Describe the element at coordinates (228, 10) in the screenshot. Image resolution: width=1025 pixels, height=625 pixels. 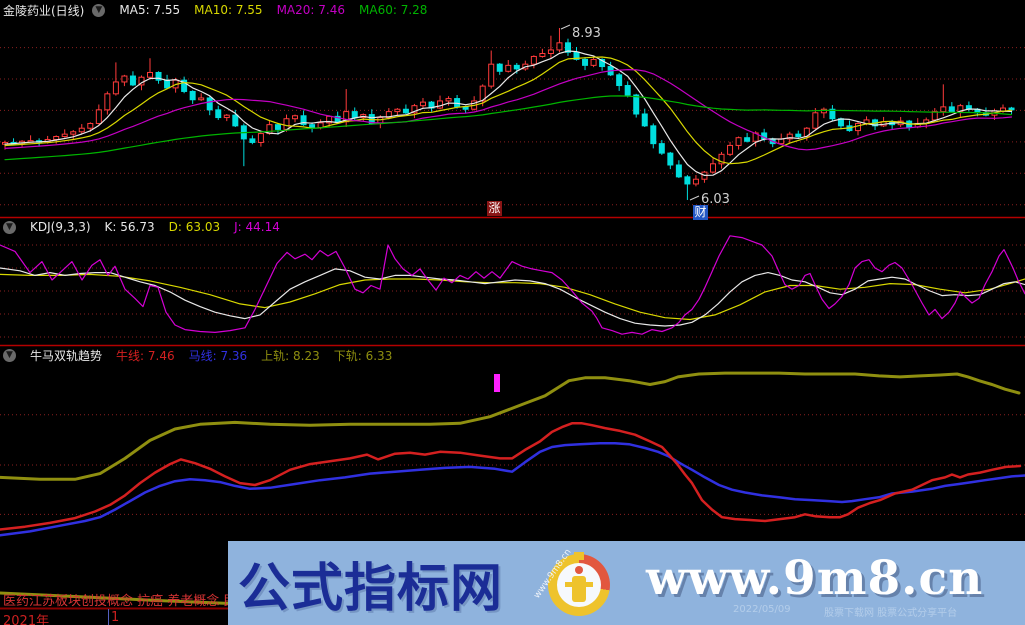
I see `ma10-label: MA10: 7.55` at that location.